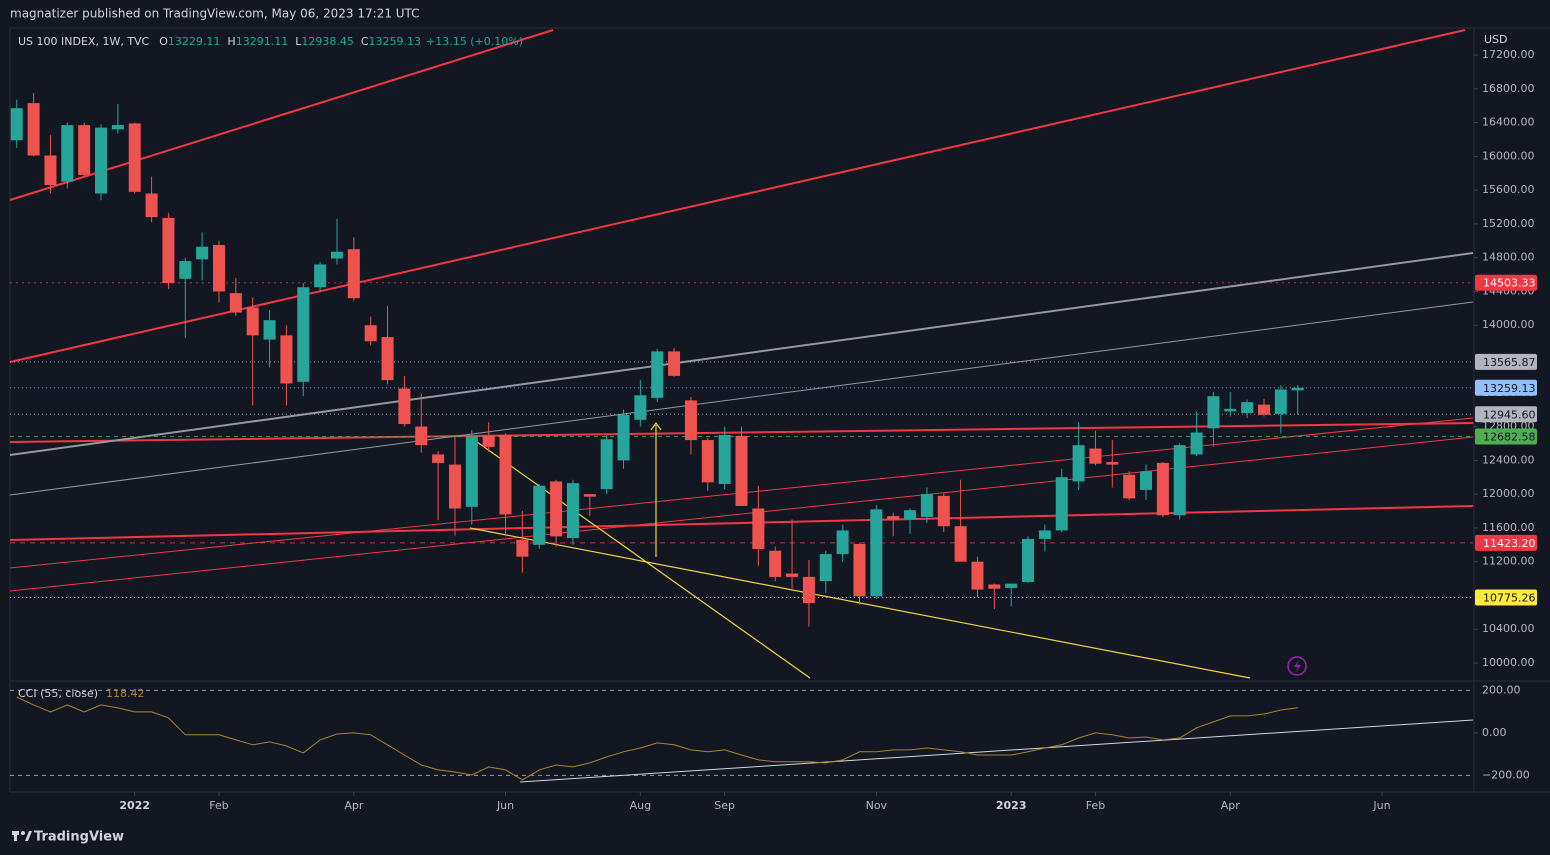 This screenshot has width=1550, height=855. I want to click on alert-icon, so click(1297, 666).